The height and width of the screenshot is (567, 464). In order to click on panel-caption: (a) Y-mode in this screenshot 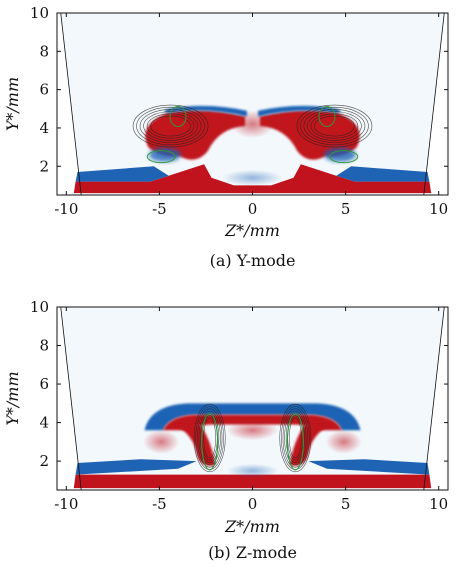, I will do `click(253, 260)`.